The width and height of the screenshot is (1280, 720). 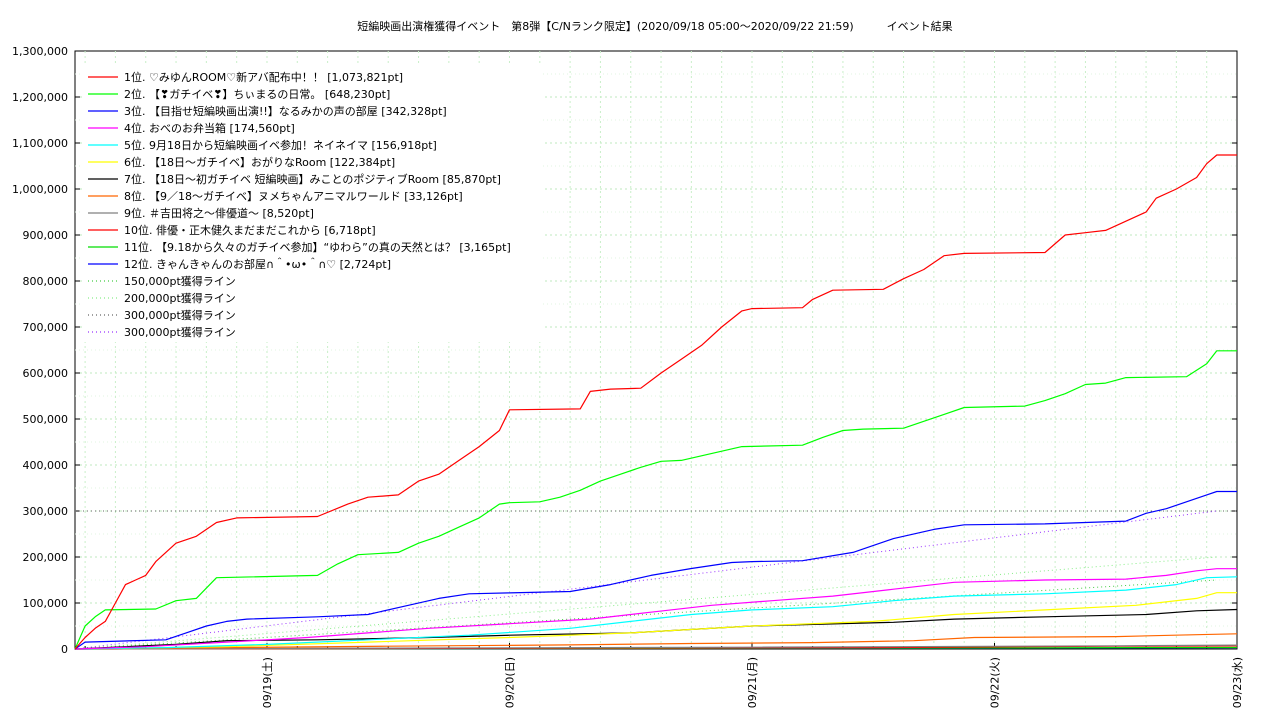 I want to click on legend-label: 12位. きゃんきゃんのお部屋∩＾•ω•＾∩♡ [2,724pt], so click(x=257, y=263).